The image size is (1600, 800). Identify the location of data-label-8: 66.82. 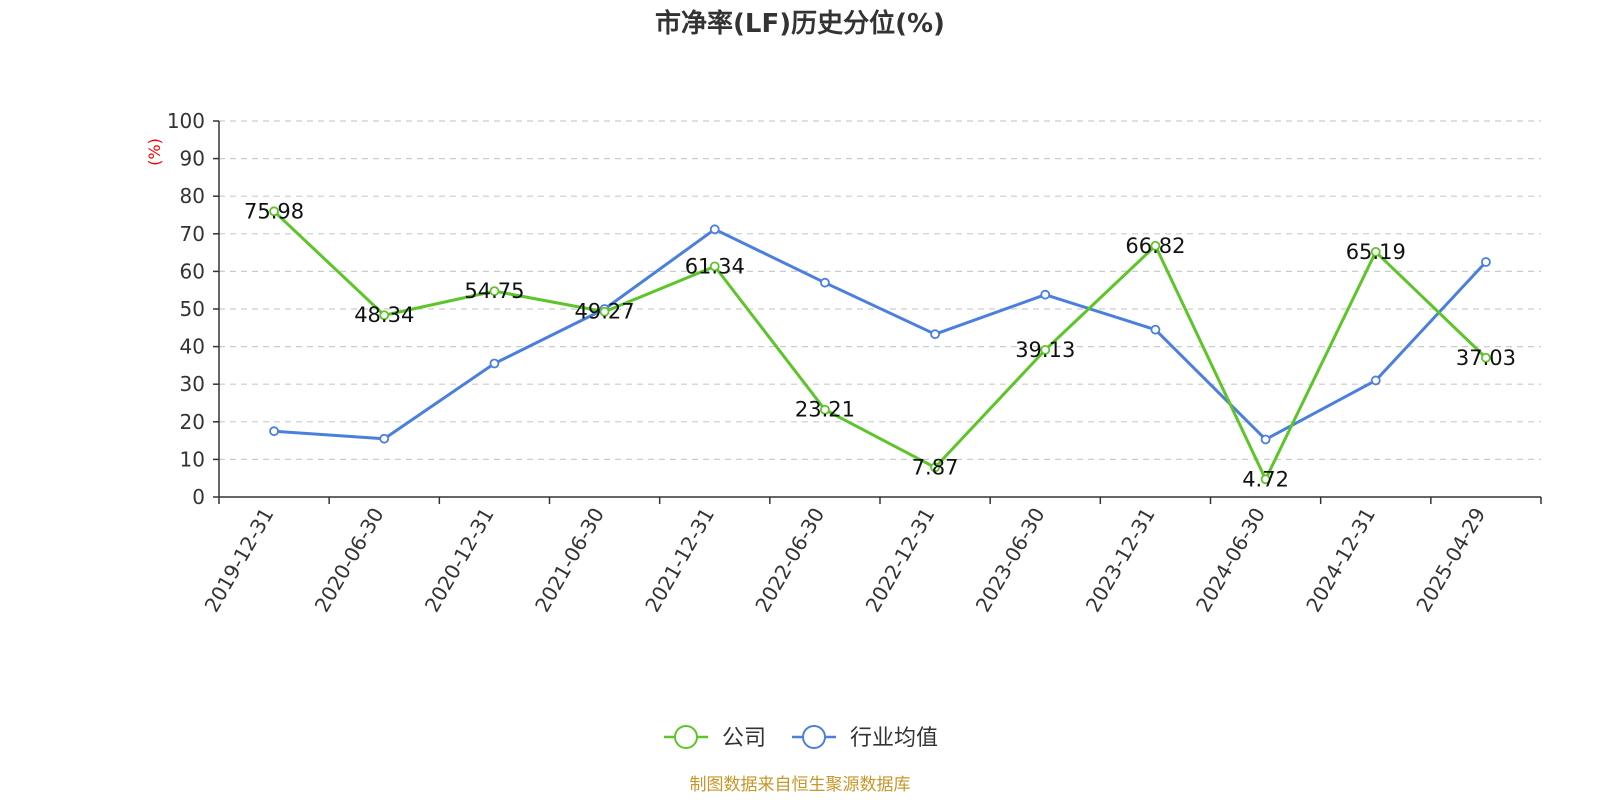
(1155, 246).